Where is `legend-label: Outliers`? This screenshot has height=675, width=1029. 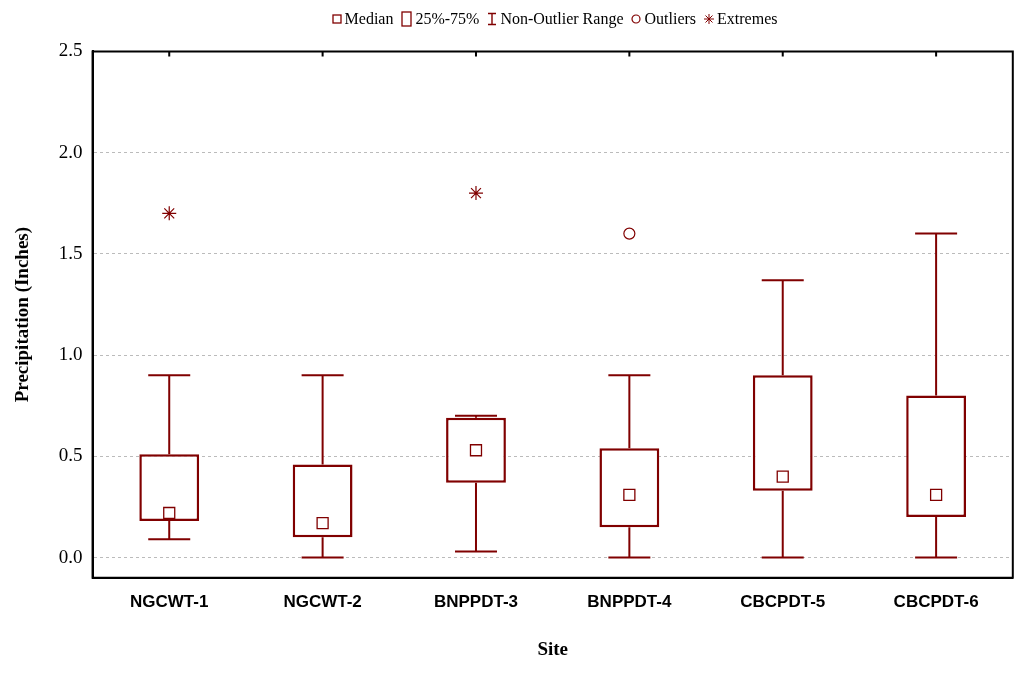
legend-label: Outliers is located at coordinates (670, 19).